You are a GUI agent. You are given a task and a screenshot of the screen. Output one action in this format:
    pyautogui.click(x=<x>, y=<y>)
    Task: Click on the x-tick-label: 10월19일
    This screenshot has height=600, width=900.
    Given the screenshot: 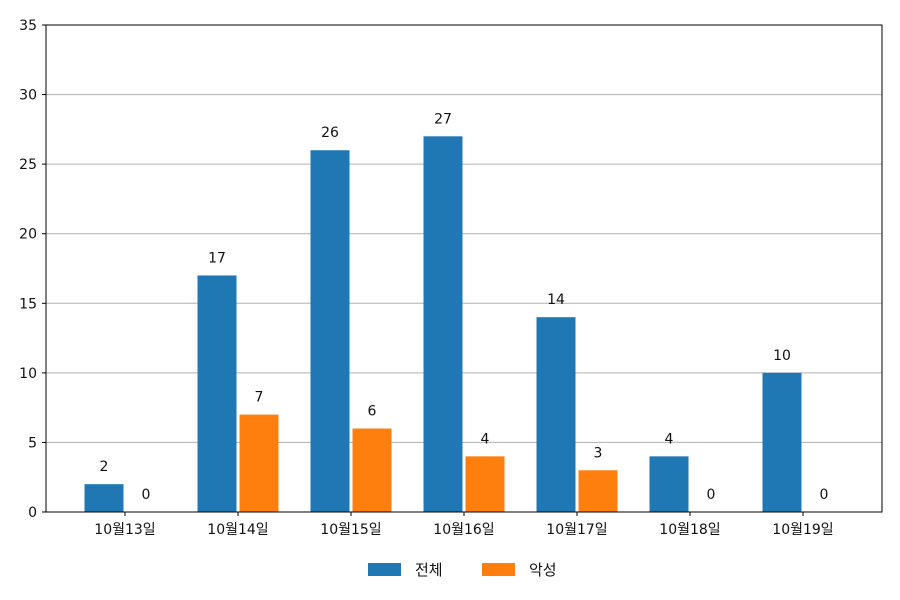 What is the action you would take?
    pyautogui.click(x=802, y=530)
    